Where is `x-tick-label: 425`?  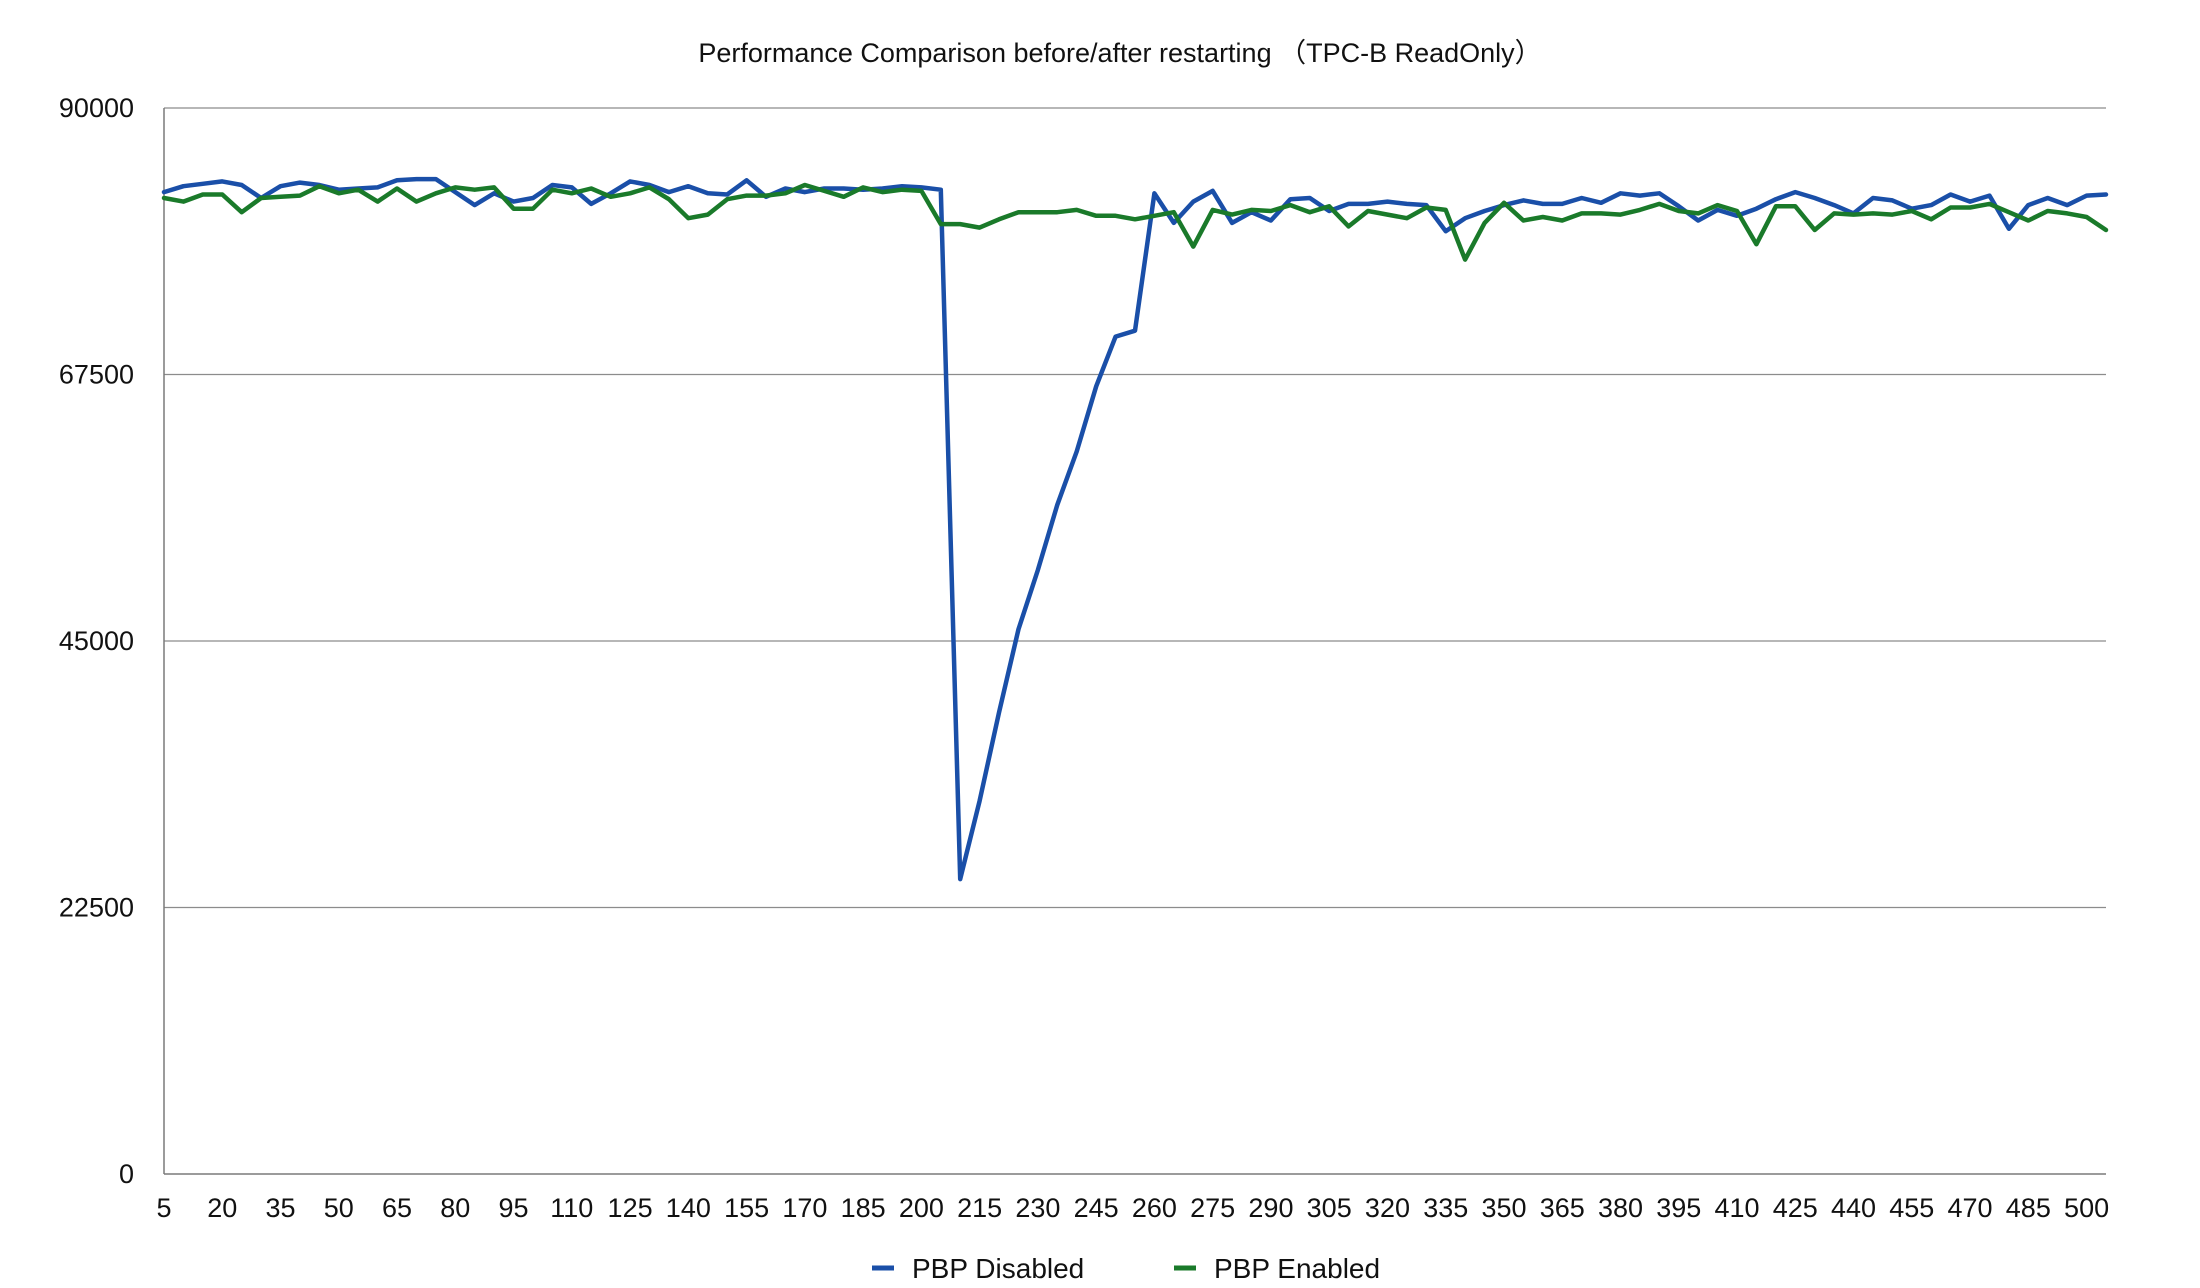
x-tick-label: 425 is located at coordinates (1795, 1208).